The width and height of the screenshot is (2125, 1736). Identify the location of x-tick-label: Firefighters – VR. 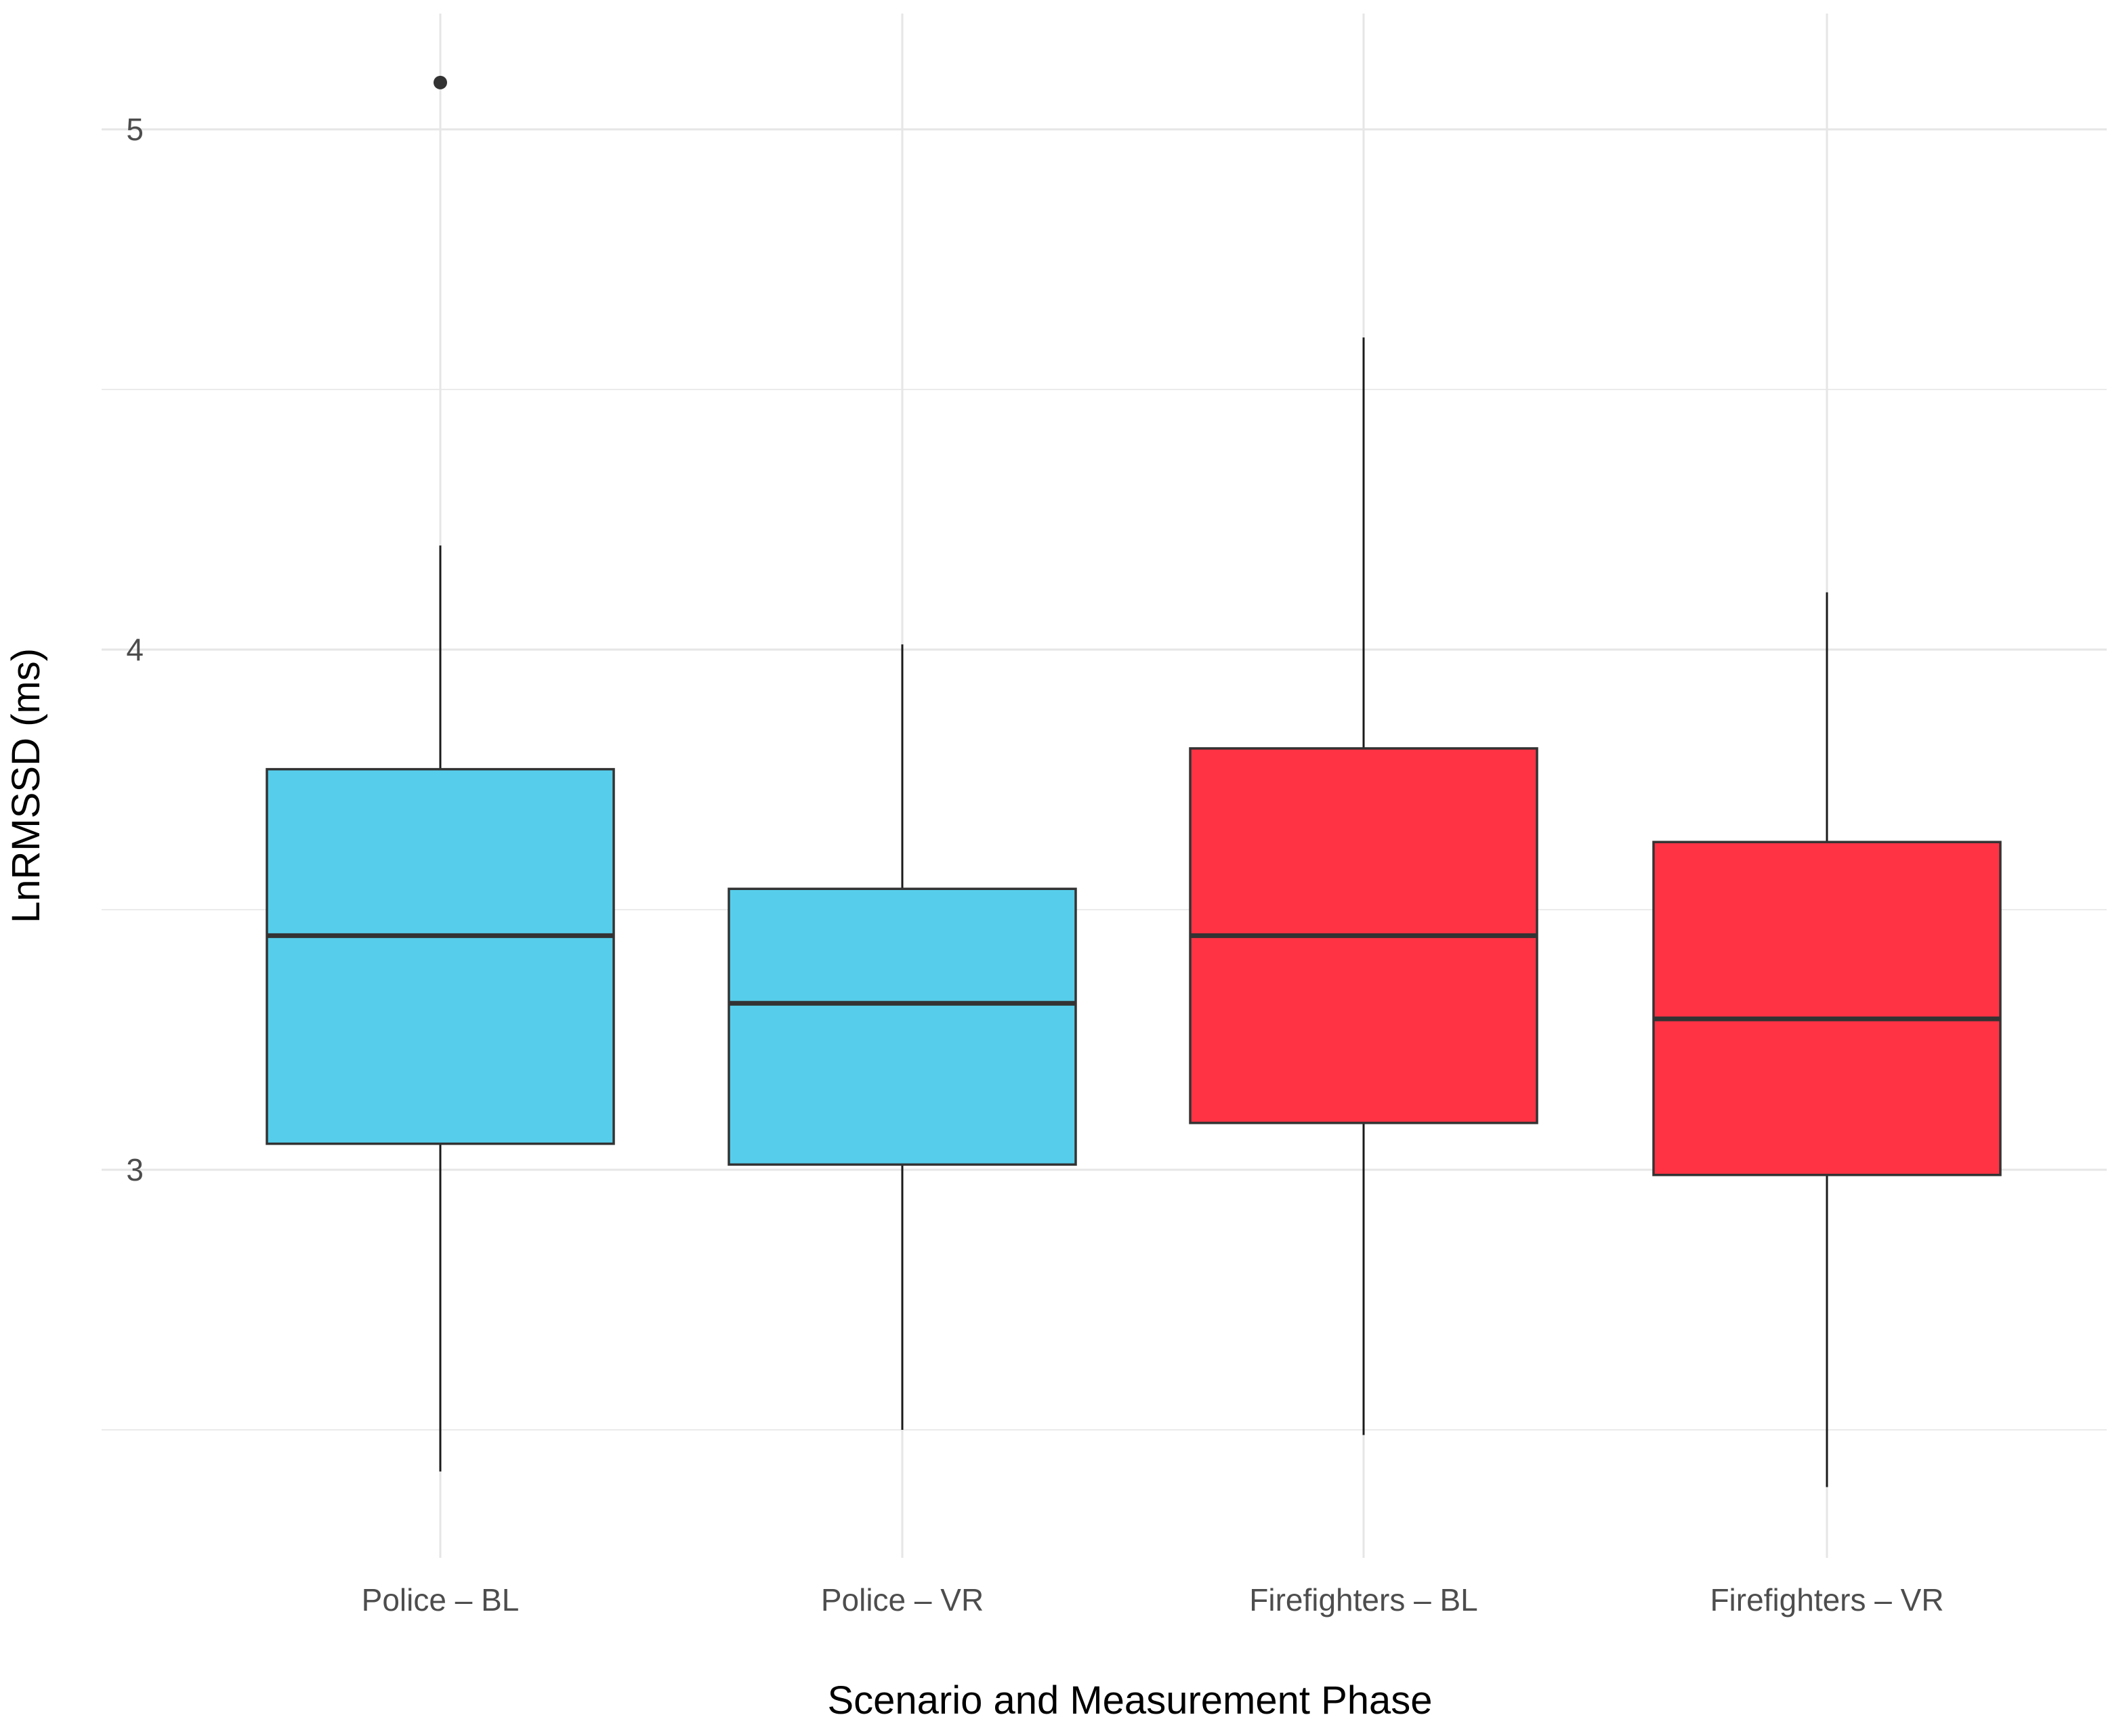
(1826, 1599).